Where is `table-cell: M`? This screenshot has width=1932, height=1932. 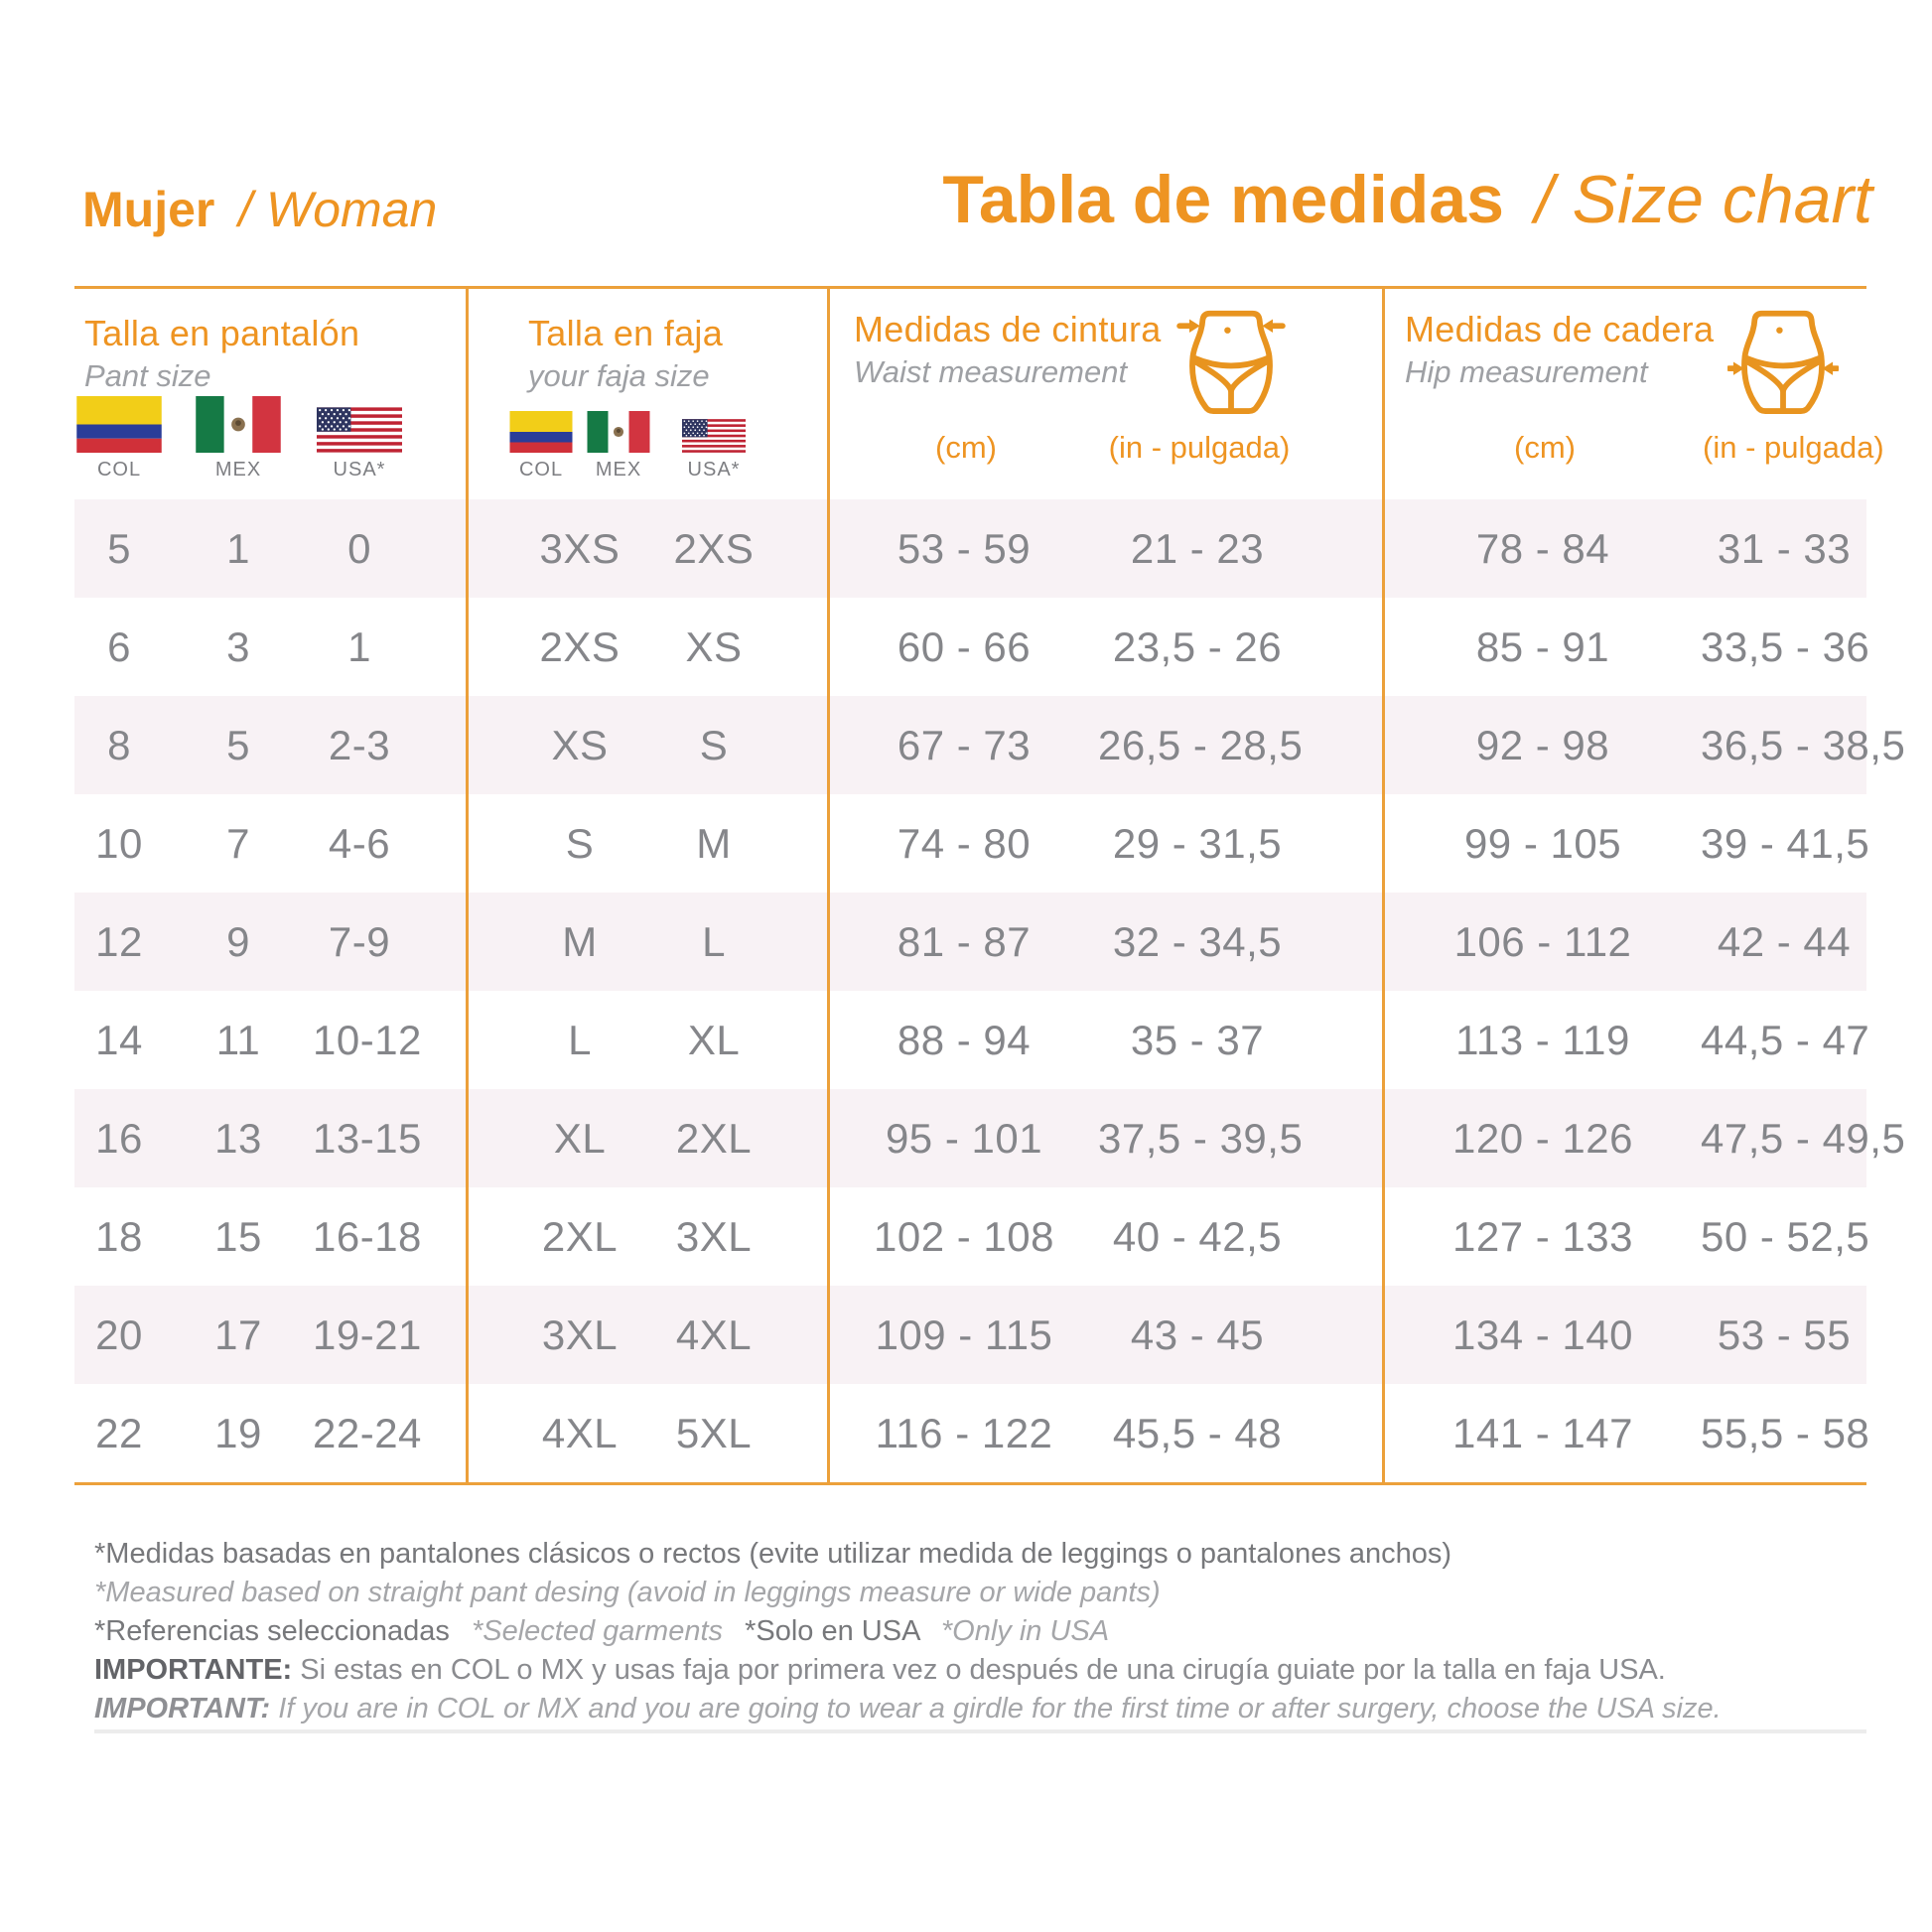
table-cell: M is located at coordinates (580, 941).